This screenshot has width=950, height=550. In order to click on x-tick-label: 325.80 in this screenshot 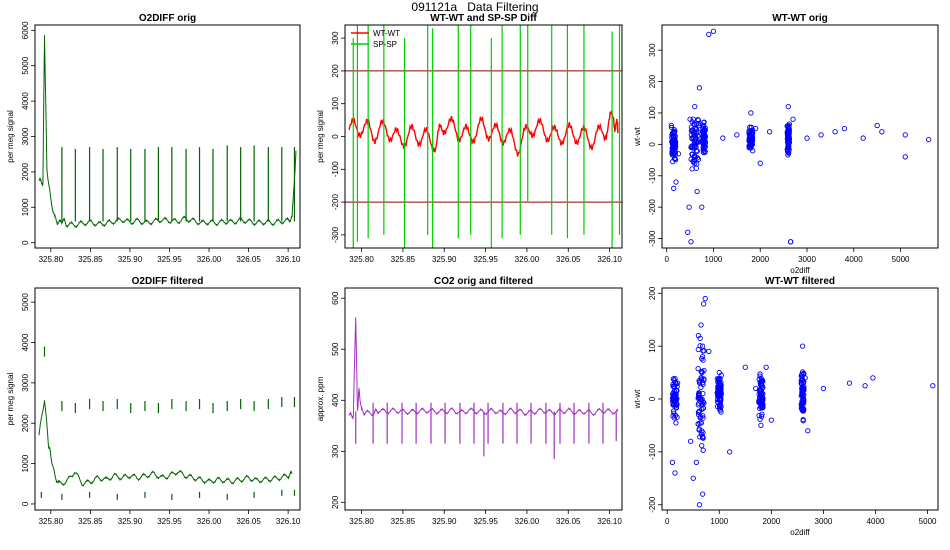, I will do `click(51, 521)`.